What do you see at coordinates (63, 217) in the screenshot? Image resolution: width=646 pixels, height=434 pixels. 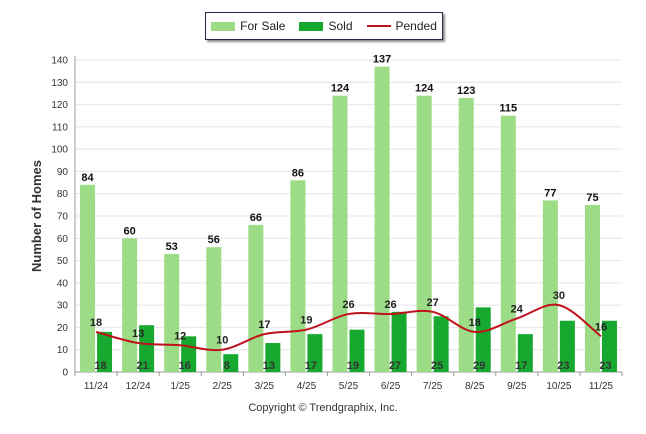 I see `y-tick-label: 70` at bounding box center [63, 217].